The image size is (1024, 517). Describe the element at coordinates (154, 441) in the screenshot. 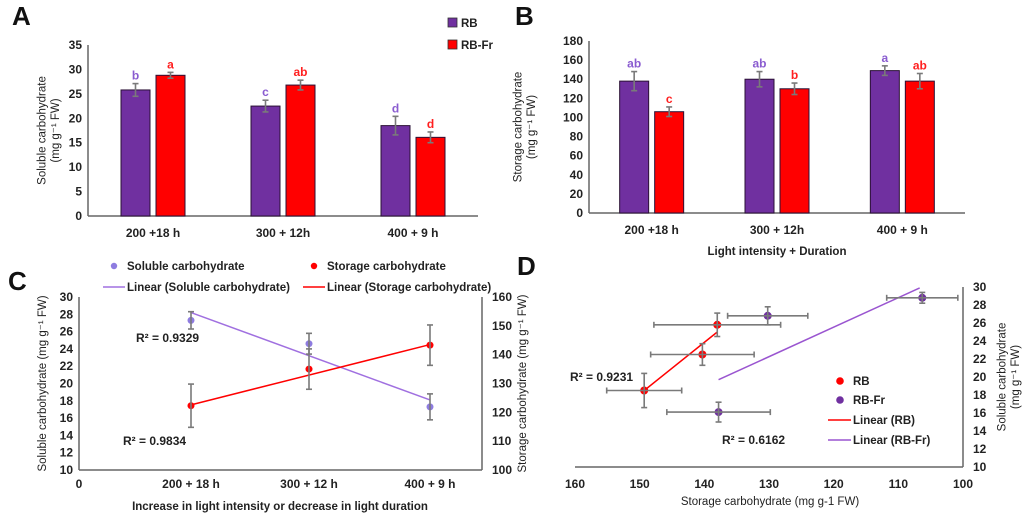

I see `r-squared-storage: R² = 0.9834` at that location.